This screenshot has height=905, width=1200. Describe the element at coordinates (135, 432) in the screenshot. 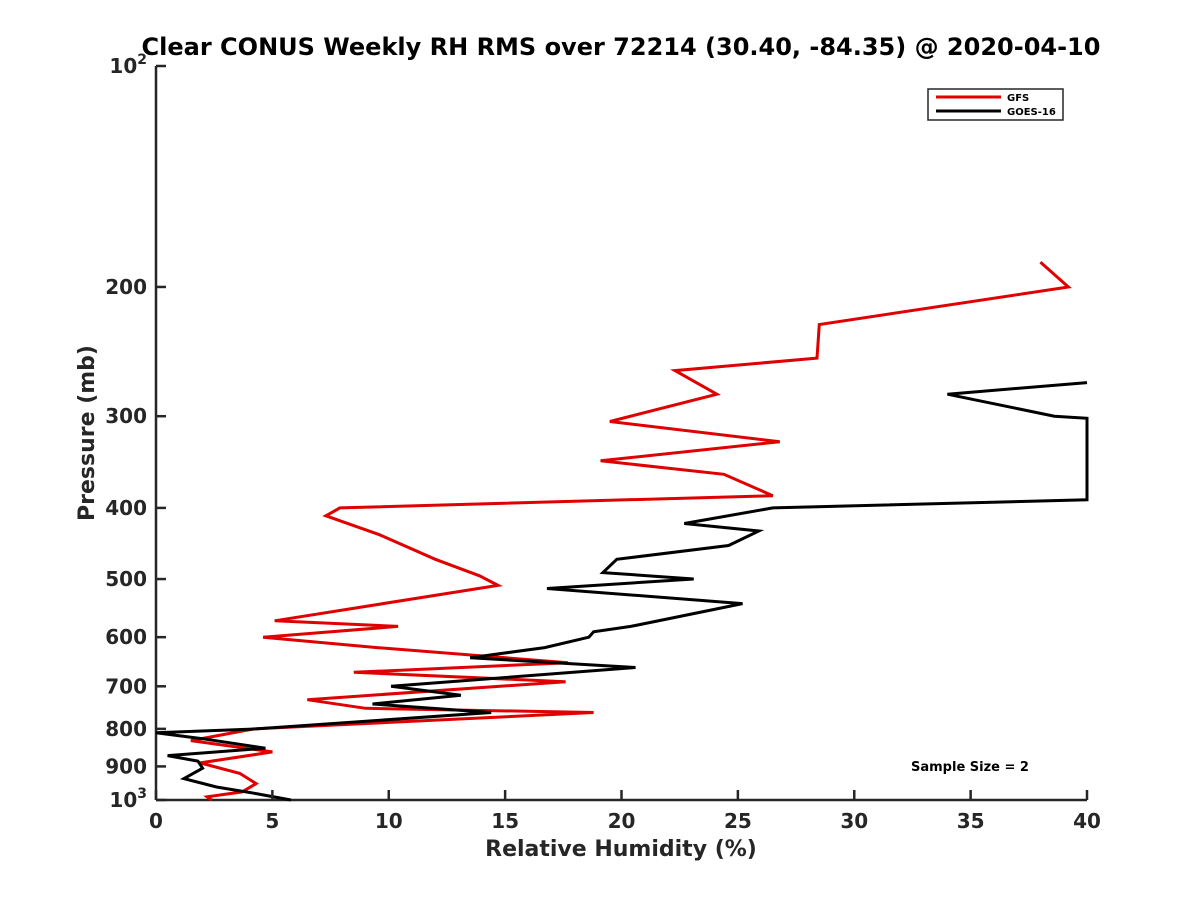

I see `y-axis-ticks: 10² 200 300 400 500 600 700 800 900 10³` at that location.